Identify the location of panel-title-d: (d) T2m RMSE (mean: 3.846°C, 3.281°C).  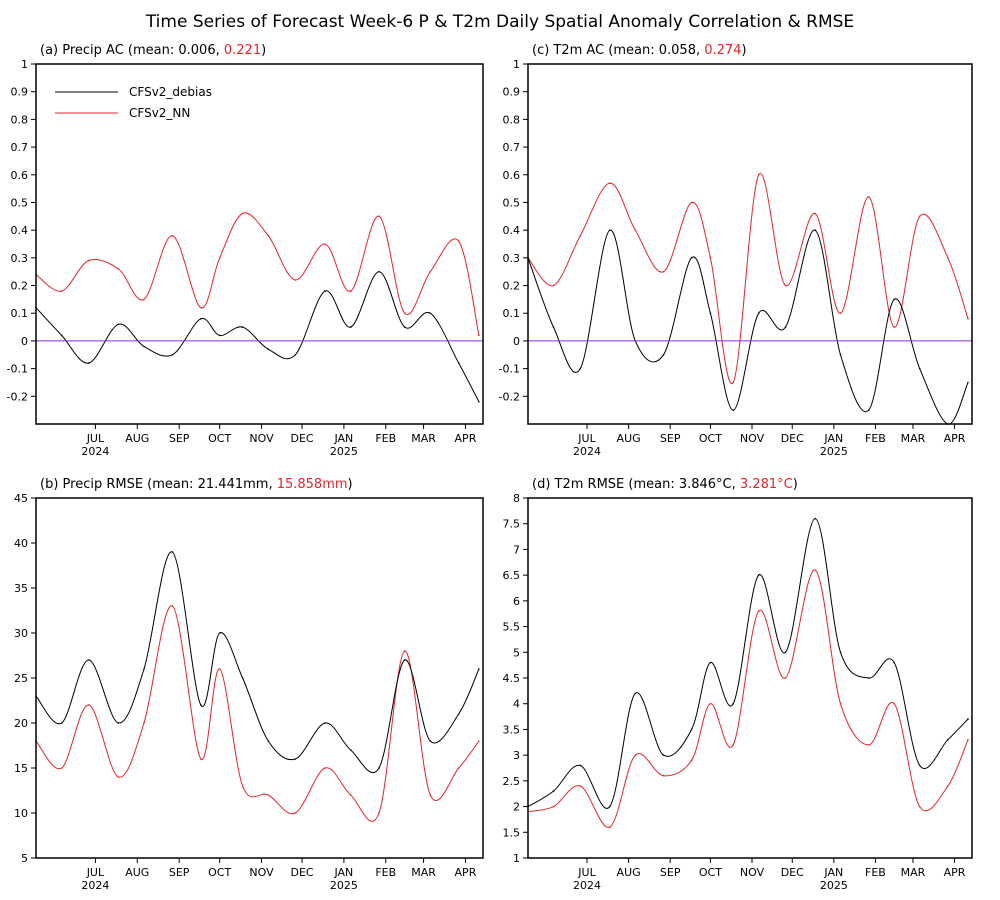
(665, 484).